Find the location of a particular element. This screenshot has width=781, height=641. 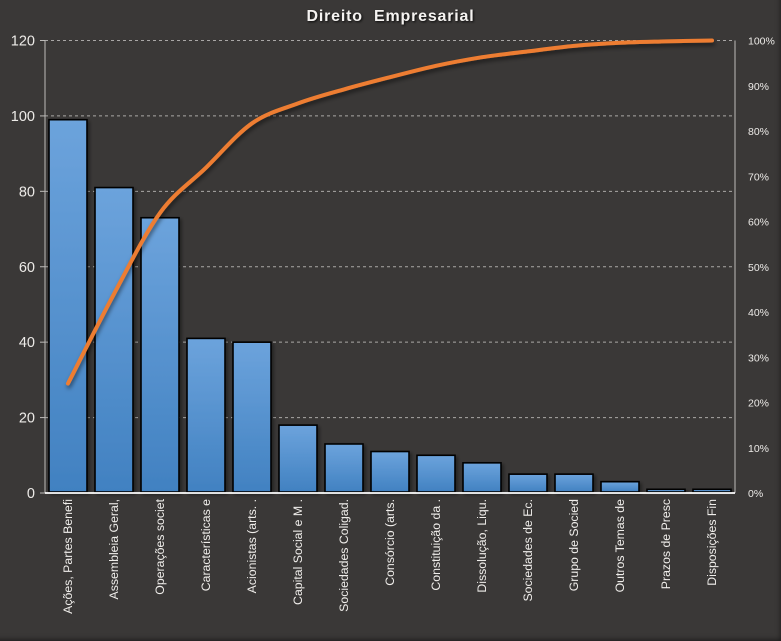

category-label-13: Outros Temas de is located at coordinates (620, 546).